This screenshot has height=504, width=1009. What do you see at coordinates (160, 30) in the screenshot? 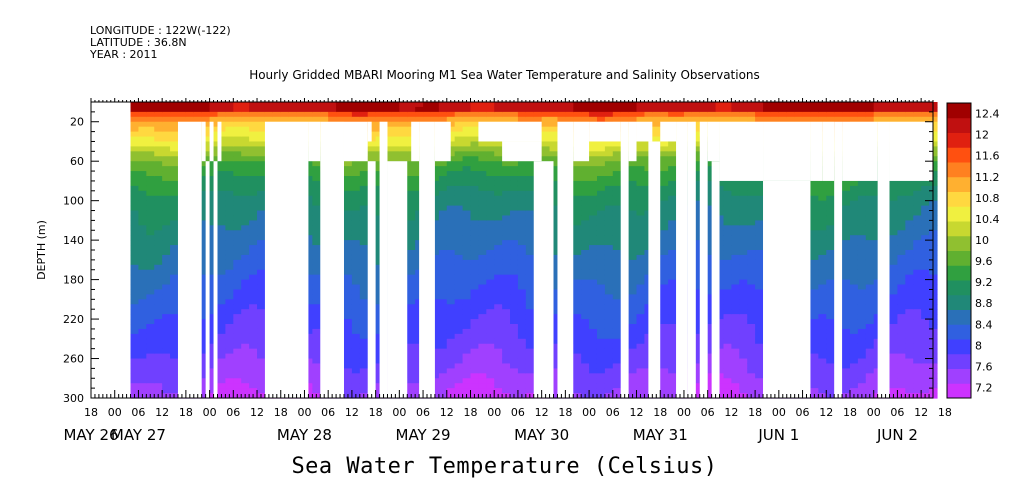
I see `longitude-label: LONGITUDE : 122W(-122)` at bounding box center [160, 30].